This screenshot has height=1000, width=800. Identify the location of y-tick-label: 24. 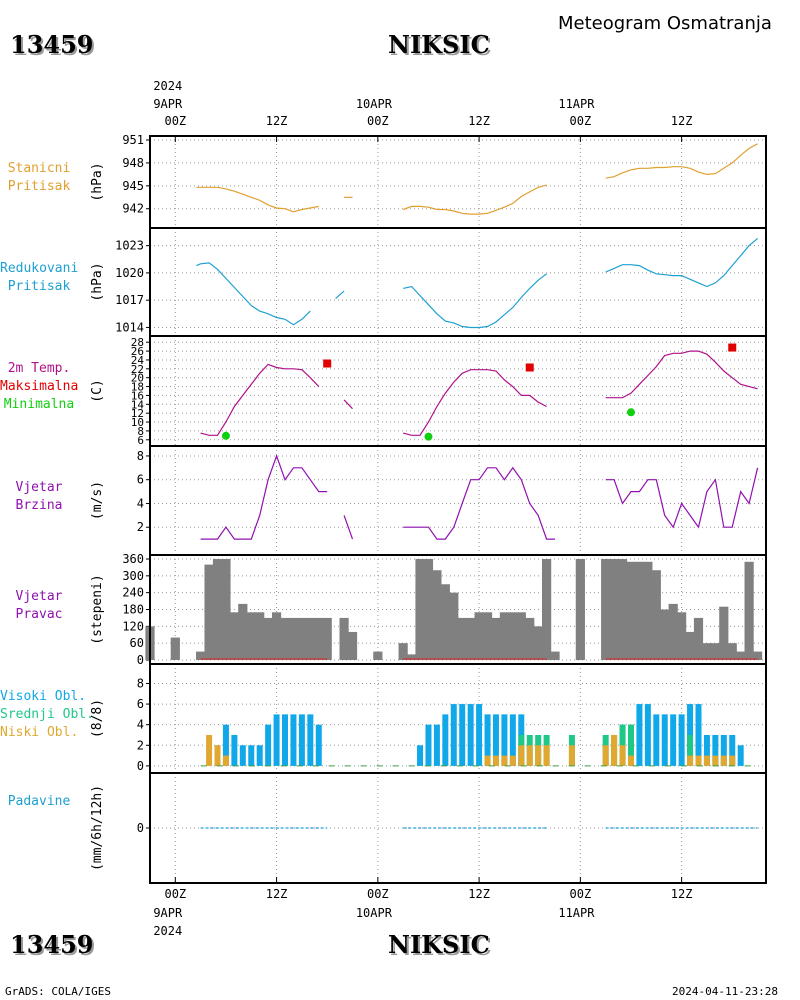
(138, 360).